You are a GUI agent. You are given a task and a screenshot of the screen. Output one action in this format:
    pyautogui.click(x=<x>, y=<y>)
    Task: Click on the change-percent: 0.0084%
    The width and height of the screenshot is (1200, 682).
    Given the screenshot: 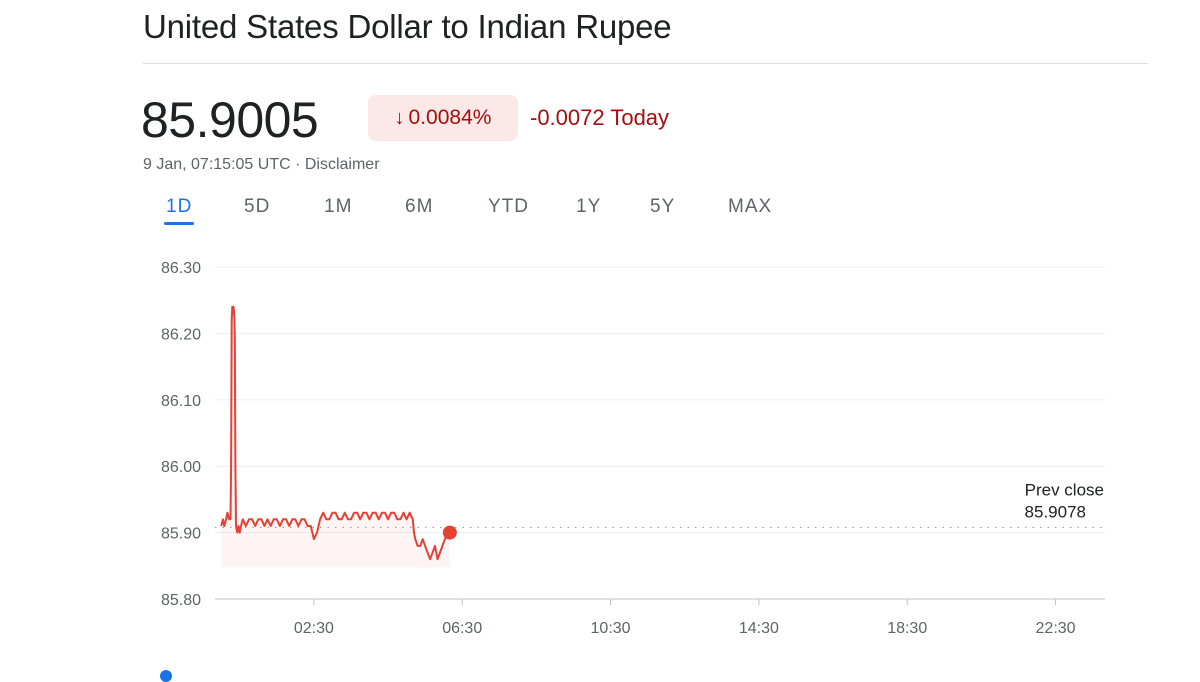 What is the action you would take?
    pyautogui.click(x=450, y=117)
    